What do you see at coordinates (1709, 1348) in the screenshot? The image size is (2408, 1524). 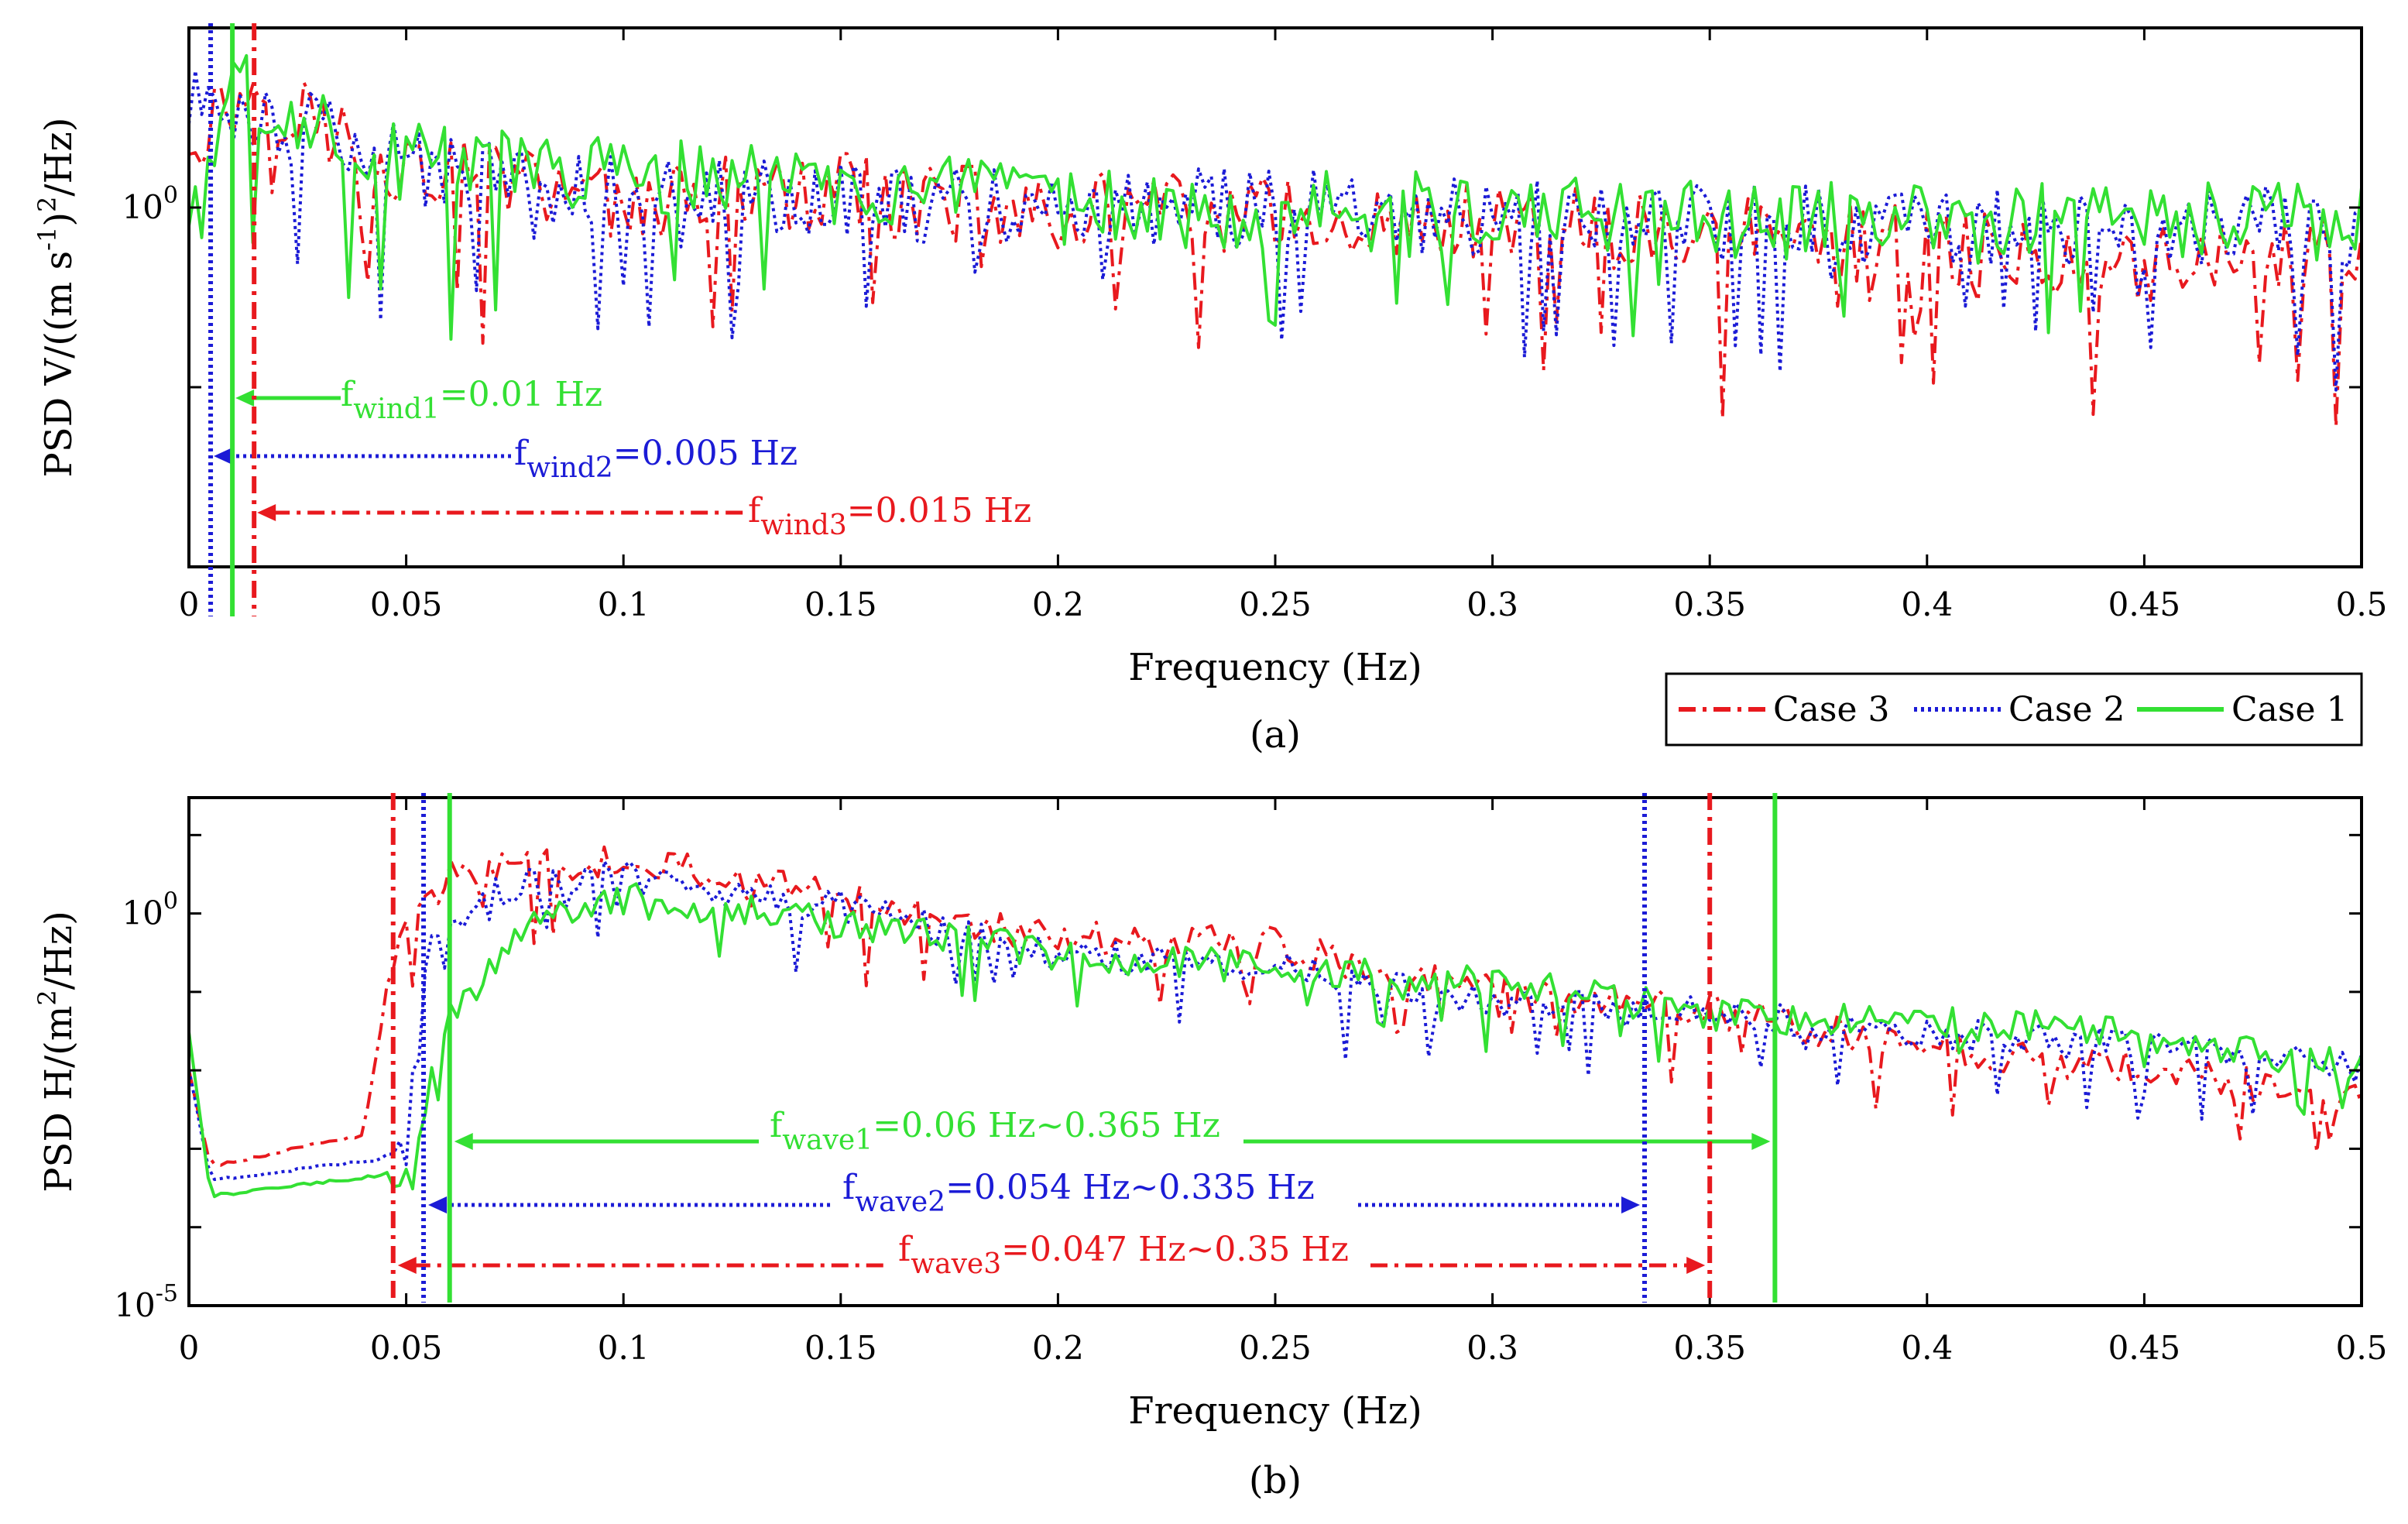 I see `x-tick-label-b: 0.35` at bounding box center [1709, 1348].